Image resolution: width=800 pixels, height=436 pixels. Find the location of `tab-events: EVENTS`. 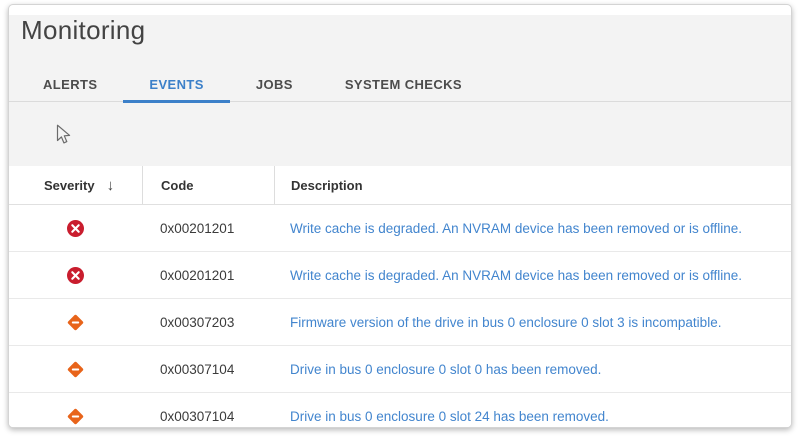

tab-events: EVENTS is located at coordinates (177, 85).